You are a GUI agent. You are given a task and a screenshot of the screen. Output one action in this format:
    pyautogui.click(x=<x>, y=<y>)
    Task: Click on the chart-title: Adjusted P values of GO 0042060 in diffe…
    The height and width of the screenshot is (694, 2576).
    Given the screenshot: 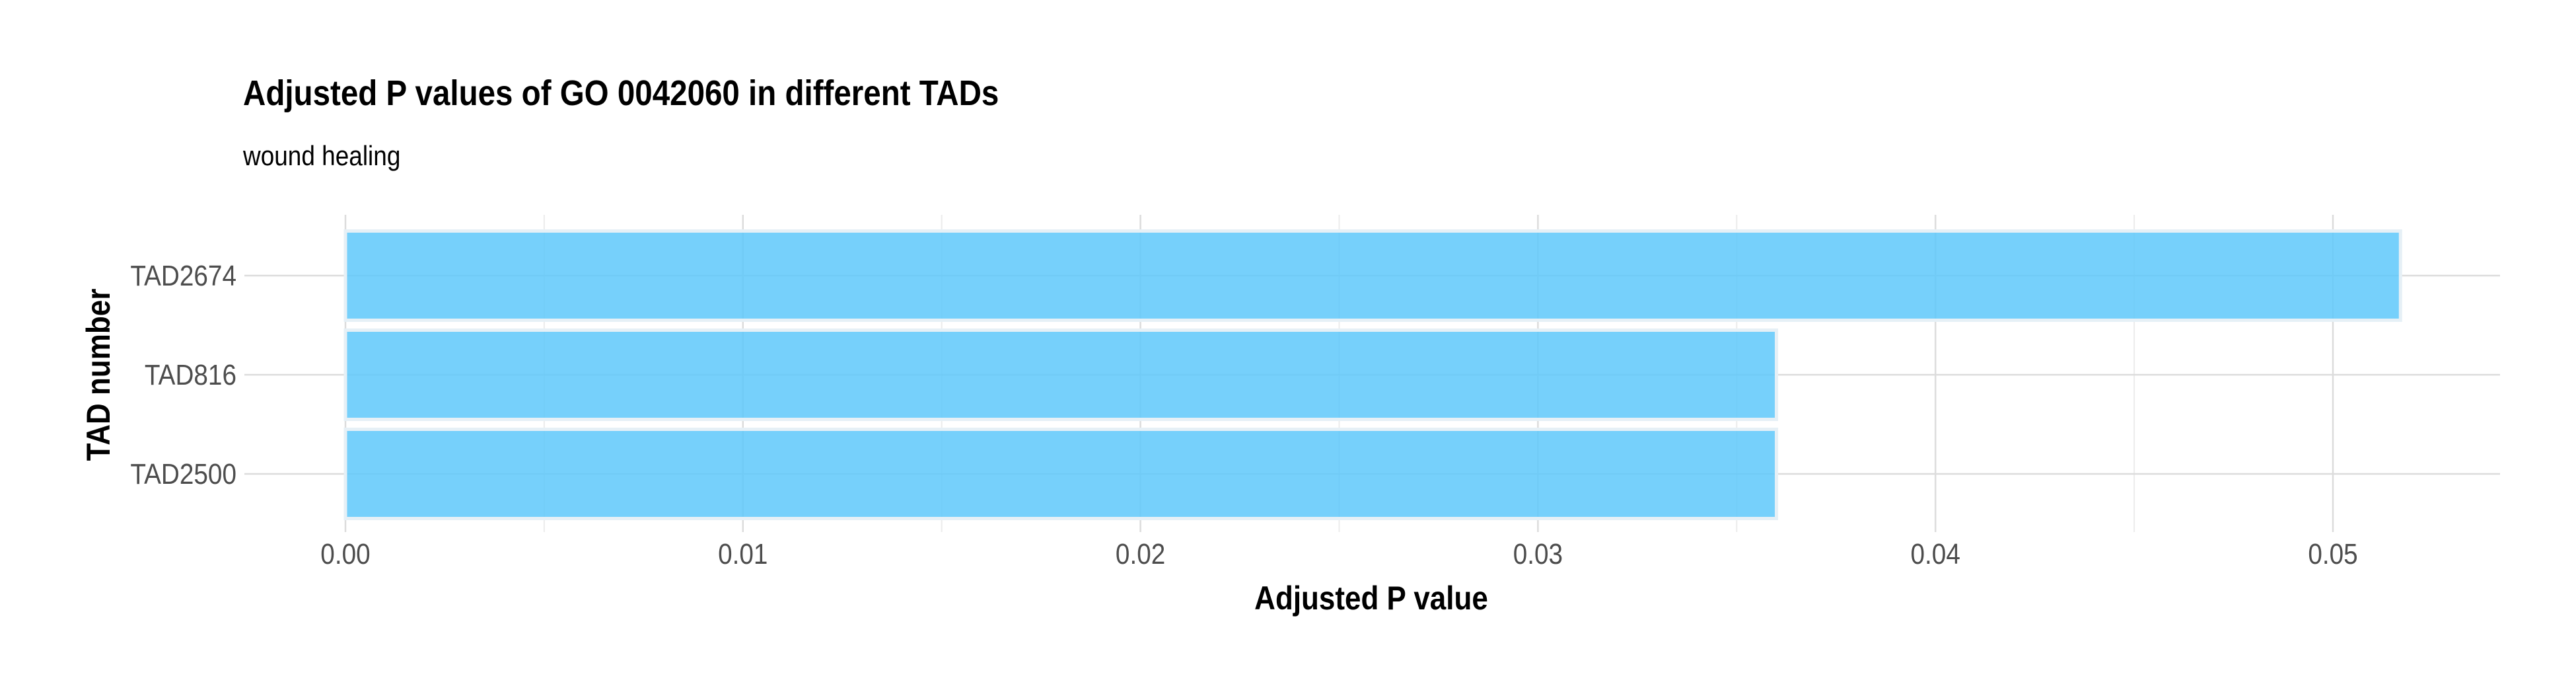 What is the action you would take?
    pyautogui.click(x=621, y=93)
    